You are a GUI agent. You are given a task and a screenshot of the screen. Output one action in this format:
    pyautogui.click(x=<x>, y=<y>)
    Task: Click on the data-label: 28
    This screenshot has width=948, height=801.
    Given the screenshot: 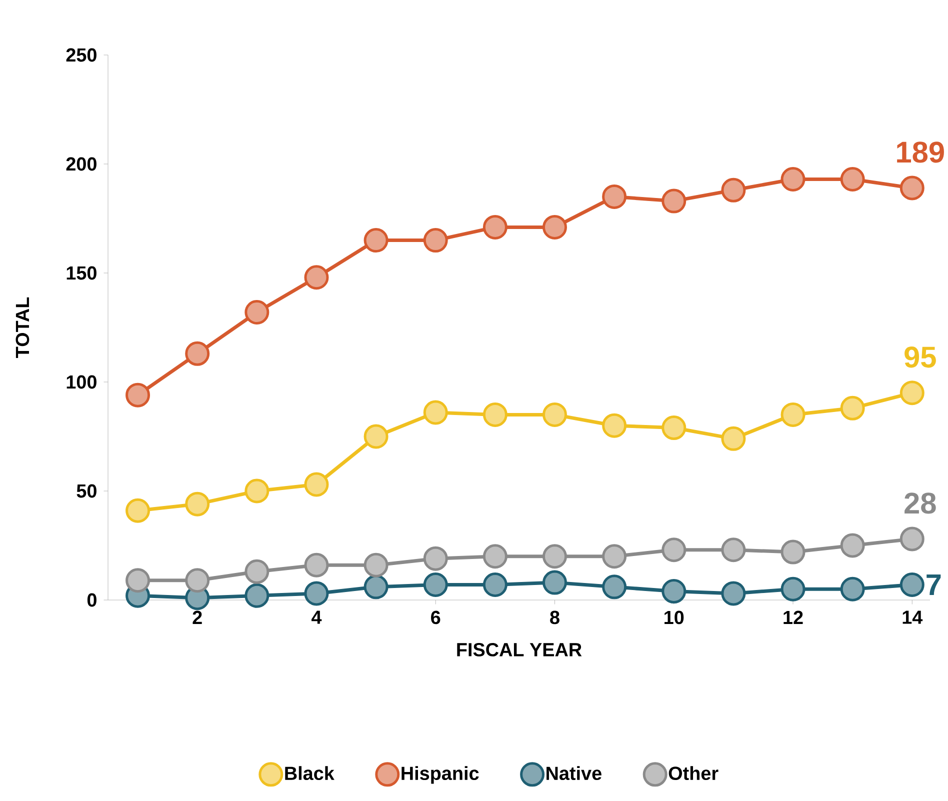 What is the action you would take?
    pyautogui.click(x=920, y=503)
    